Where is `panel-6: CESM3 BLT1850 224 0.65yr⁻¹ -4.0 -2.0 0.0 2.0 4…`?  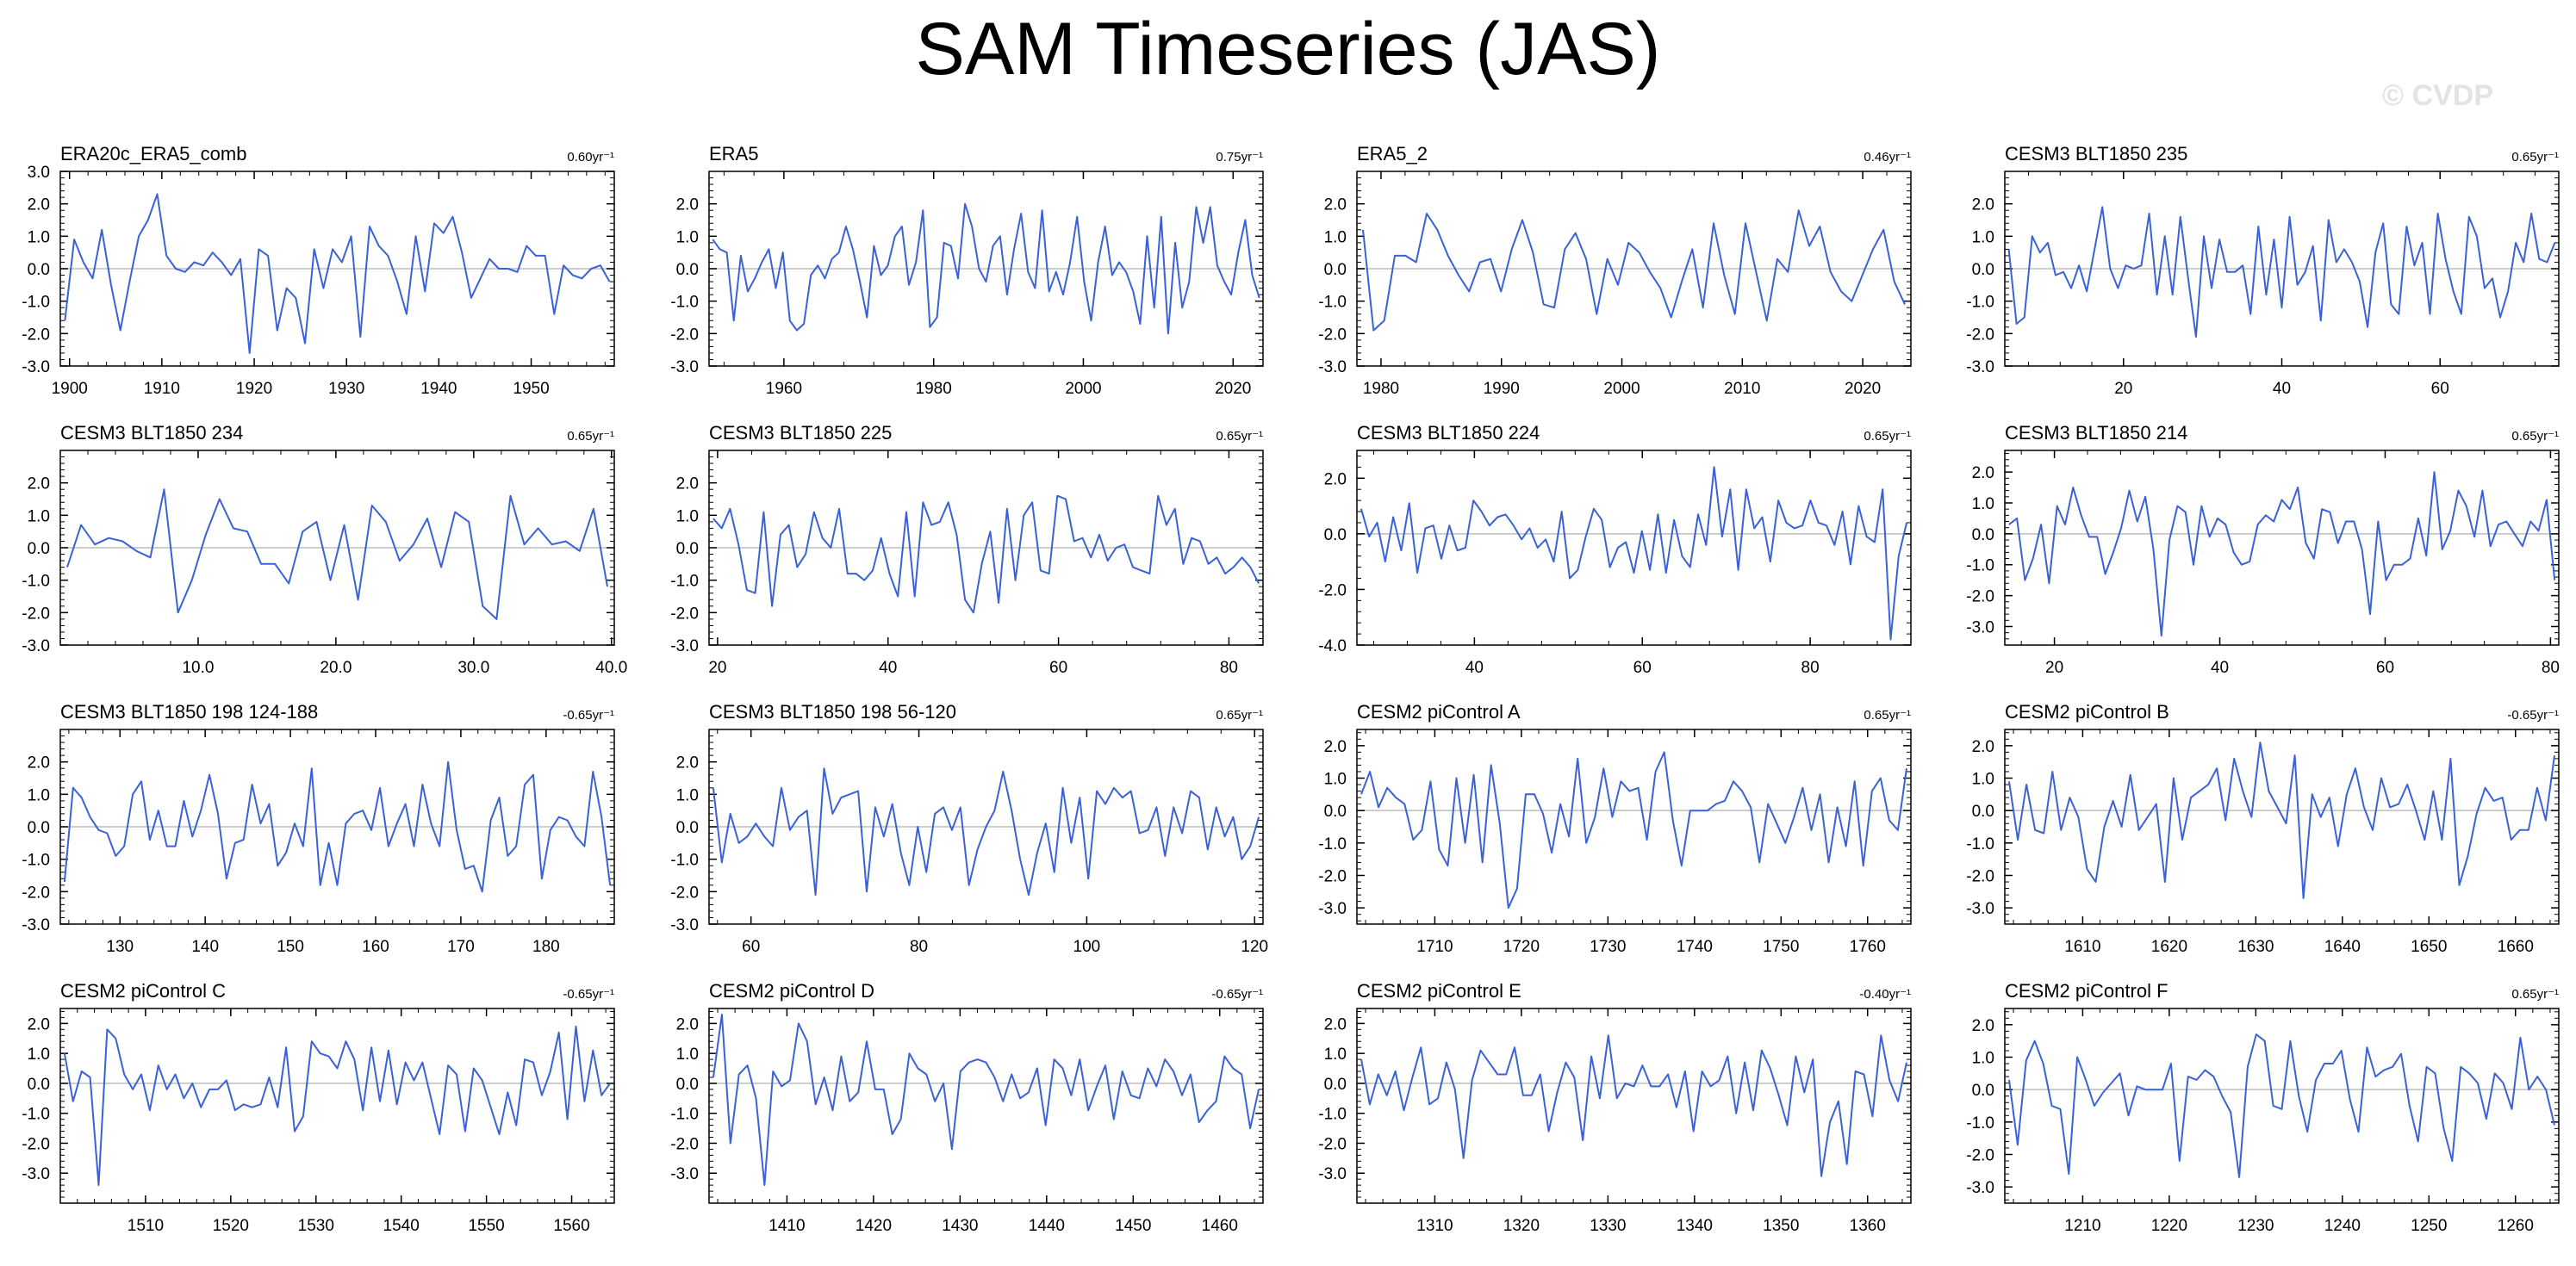
panel-6: CESM3 BLT1850 224 0.65yr⁻¹ -4.0 -2.0 0.0 2.0 4… is located at coordinates (1615, 549).